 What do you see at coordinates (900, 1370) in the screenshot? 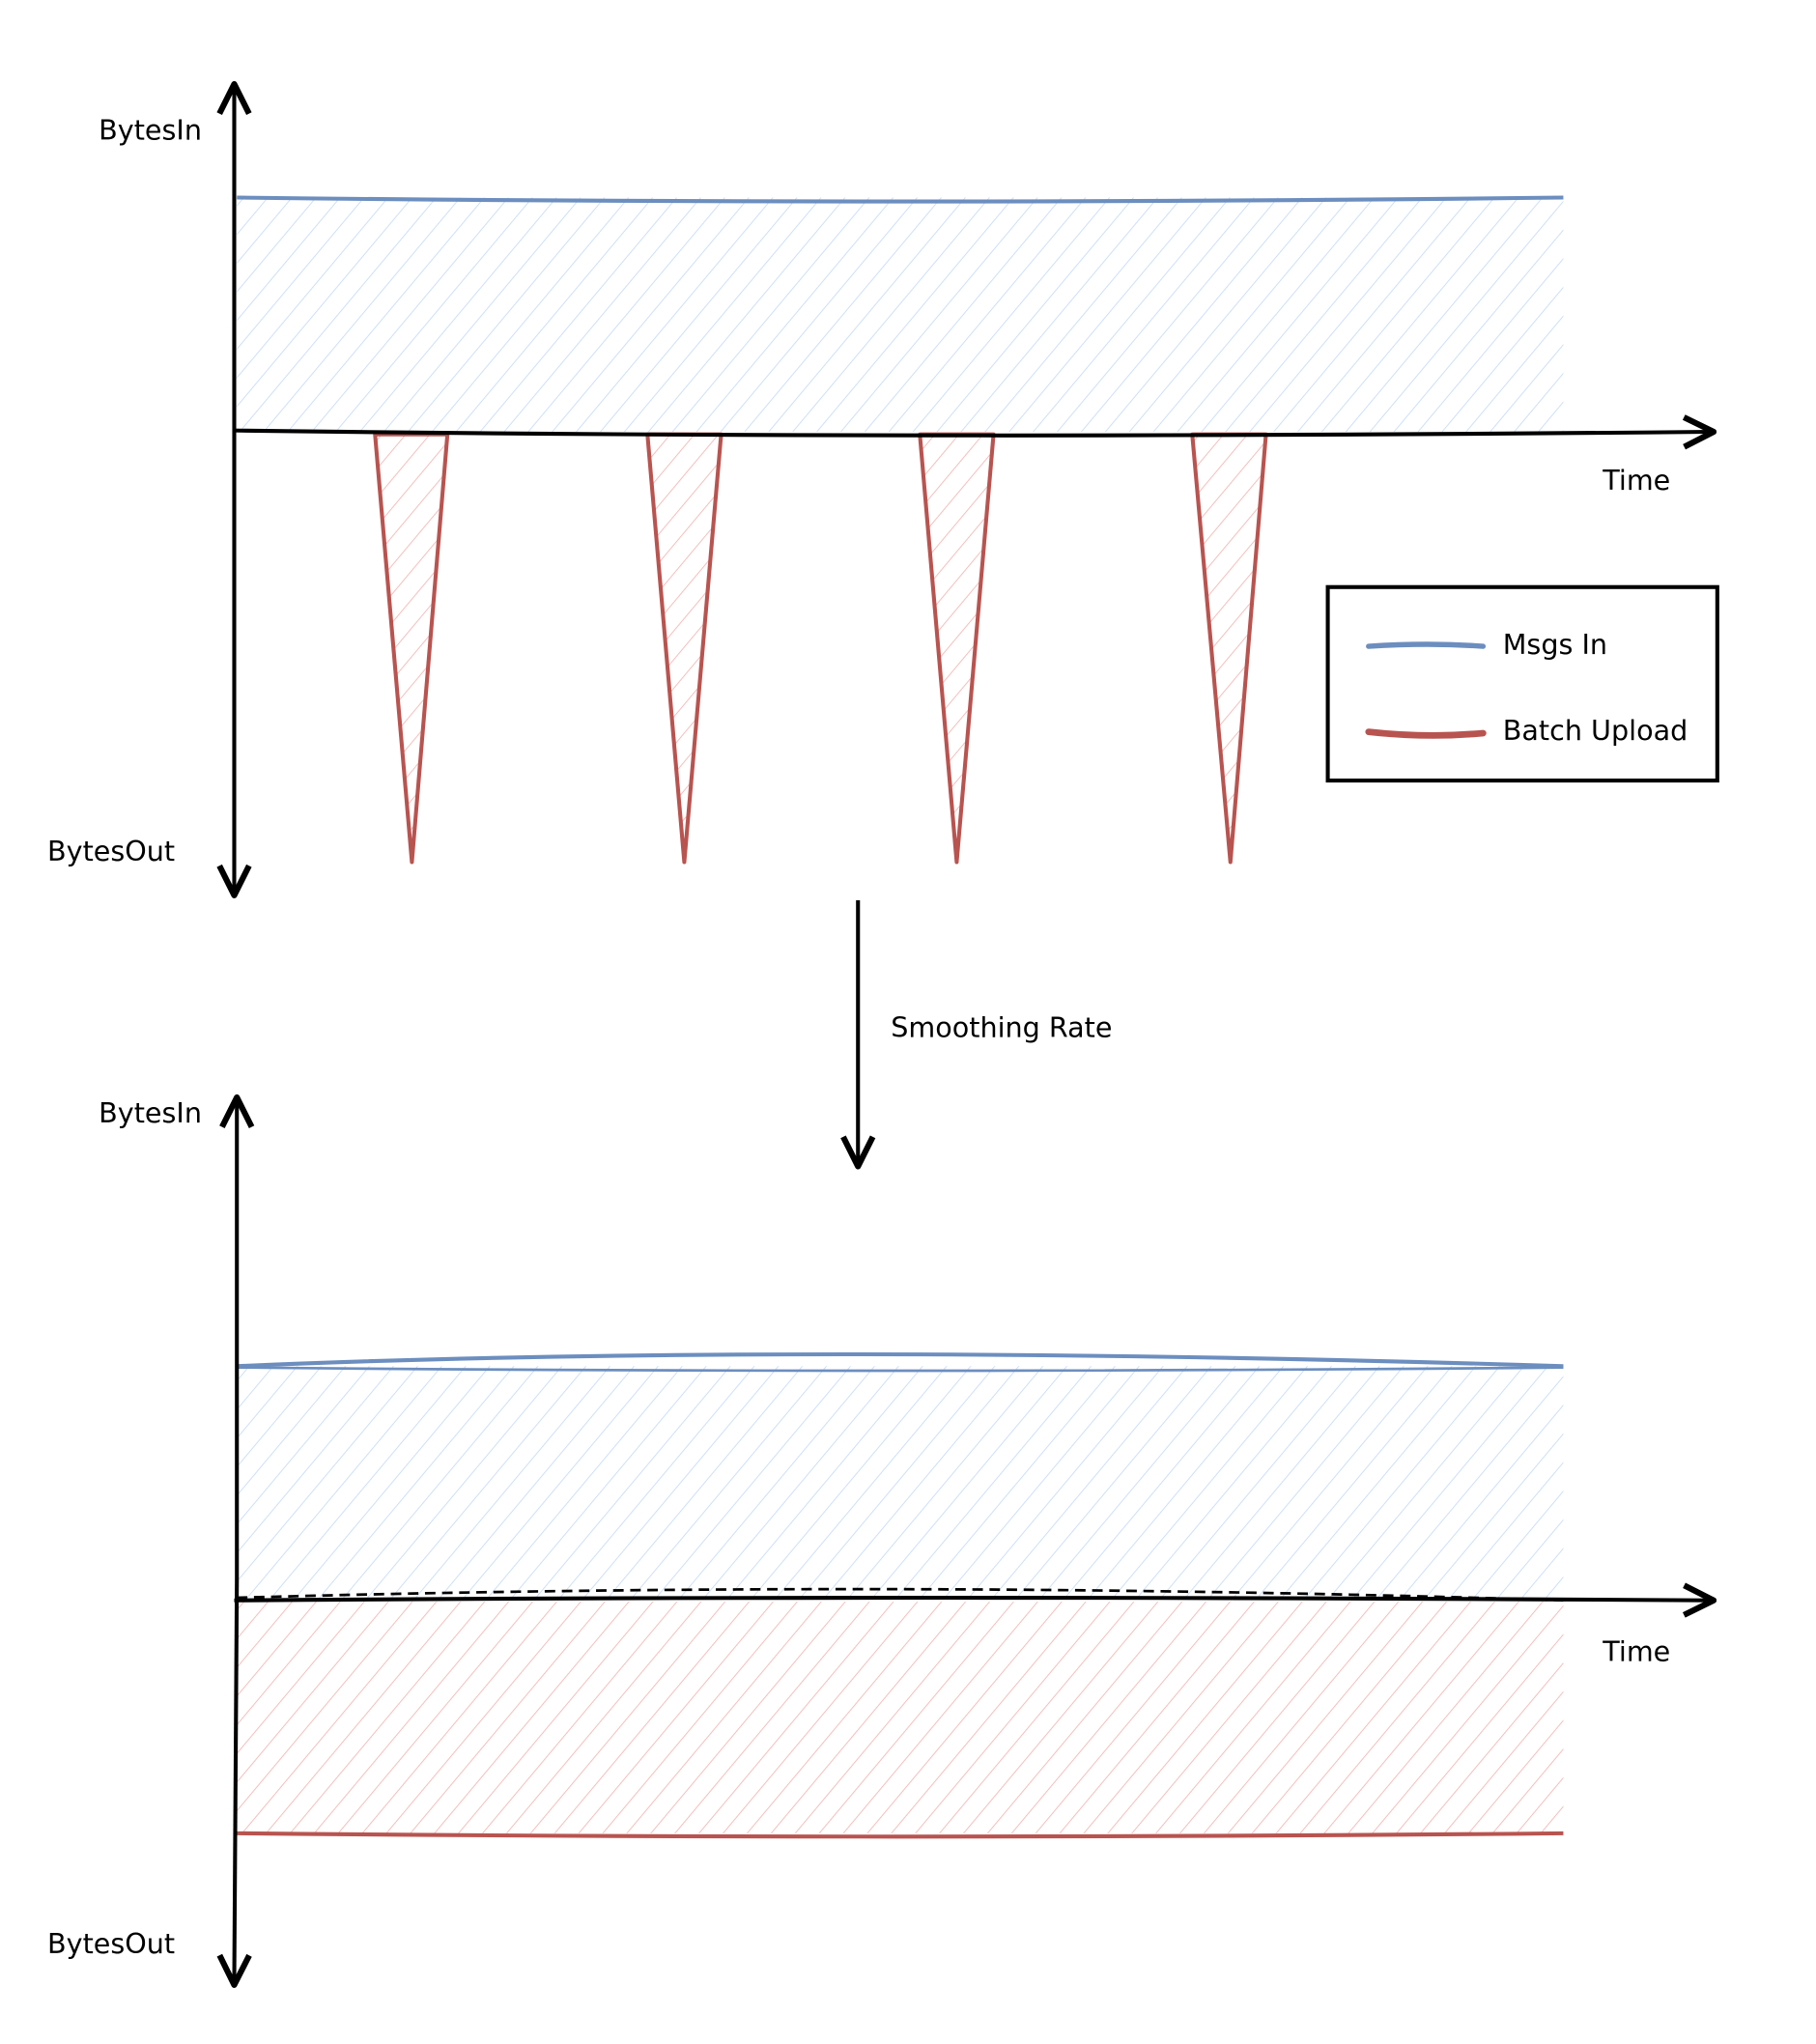
I see `msgs-in-line-base` at bounding box center [900, 1370].